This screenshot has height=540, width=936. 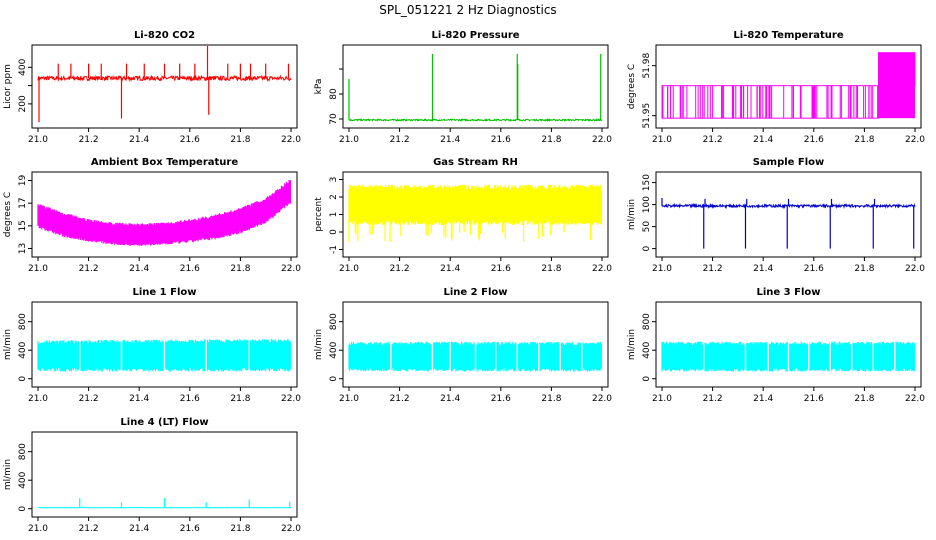 What do you see at coordinates (475, 120) in the screenshot?
I see `series-line` at bounding box center [475, 120].